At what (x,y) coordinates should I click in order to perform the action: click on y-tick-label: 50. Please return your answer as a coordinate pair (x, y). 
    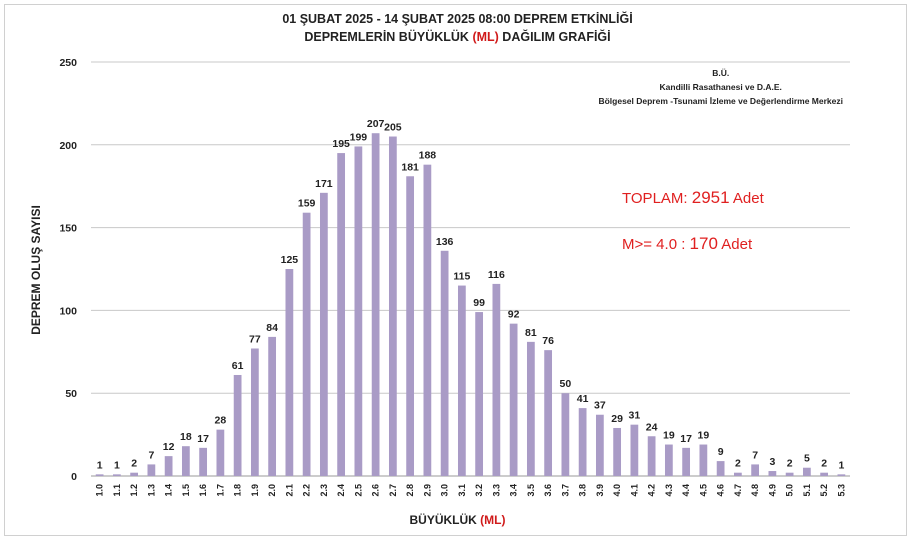
    Looking at the image, I should click on (71, 394).